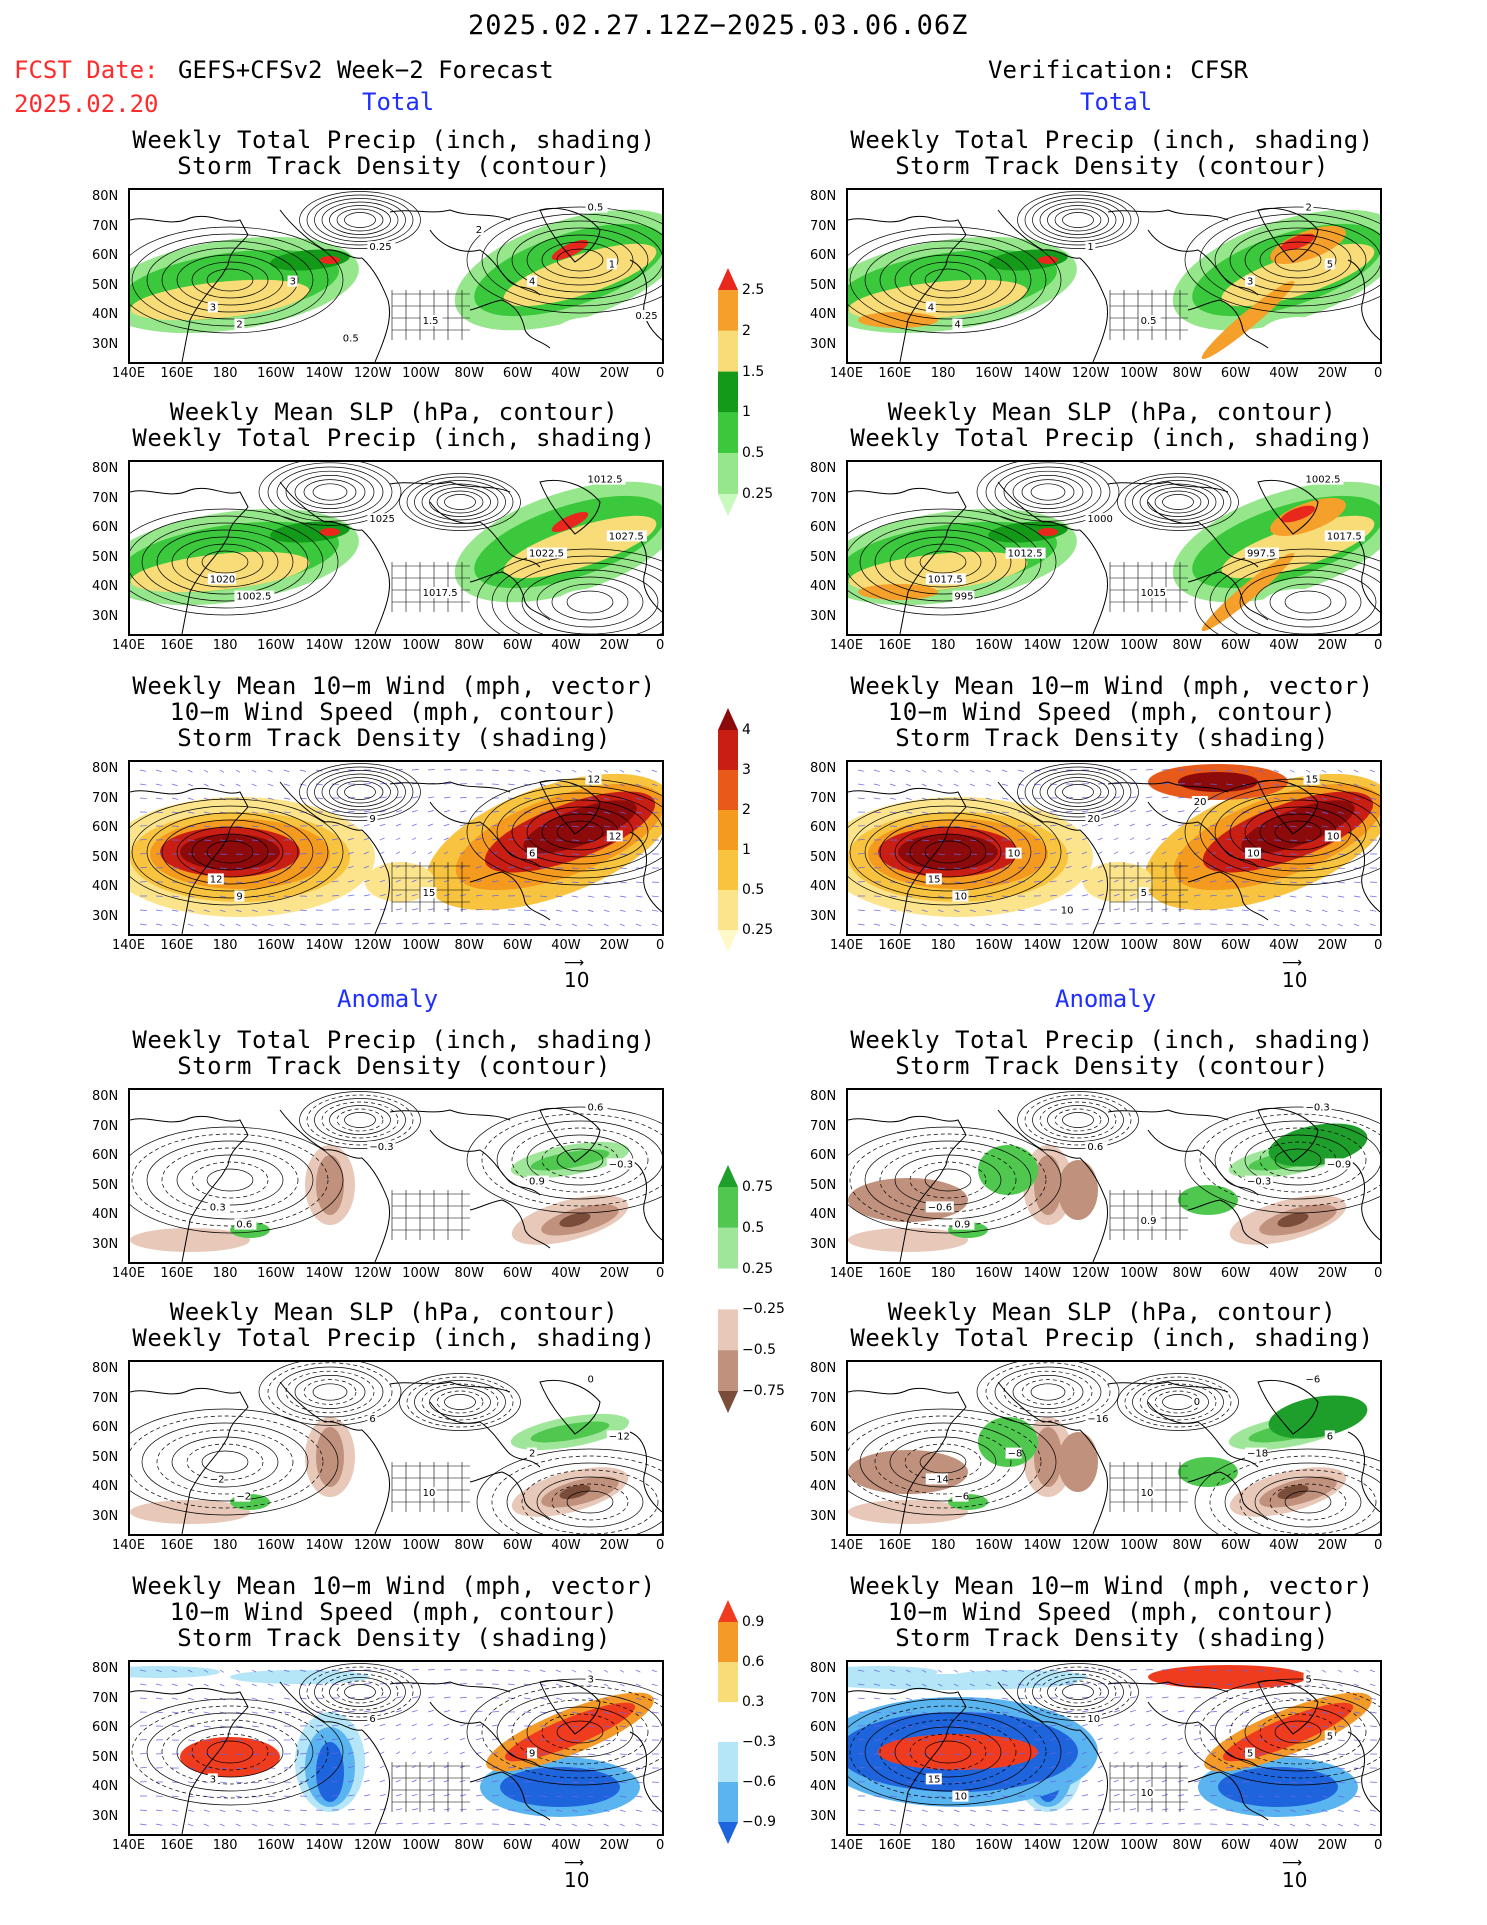  What do you see at coordinates (728, 870) in the screenshot?
I see `colorbar-segment` at bounding box center [728, 870].